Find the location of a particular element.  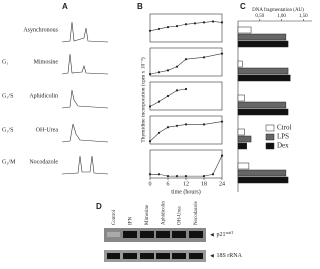

legend-label: Ctrol is located at coordinates (284, 128).